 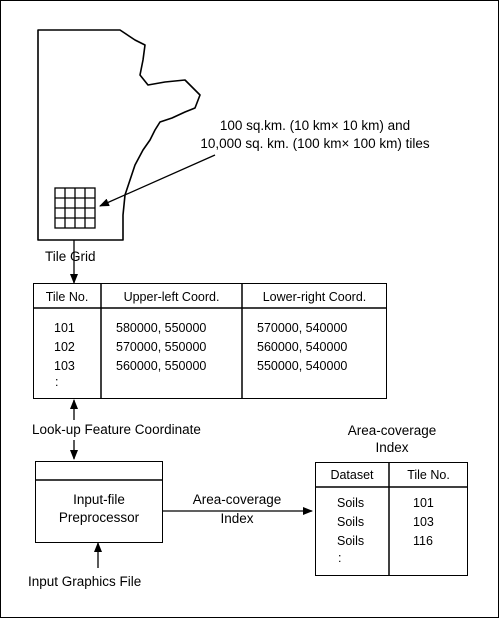 I want to click on index-table, so click(x=391, y=519).